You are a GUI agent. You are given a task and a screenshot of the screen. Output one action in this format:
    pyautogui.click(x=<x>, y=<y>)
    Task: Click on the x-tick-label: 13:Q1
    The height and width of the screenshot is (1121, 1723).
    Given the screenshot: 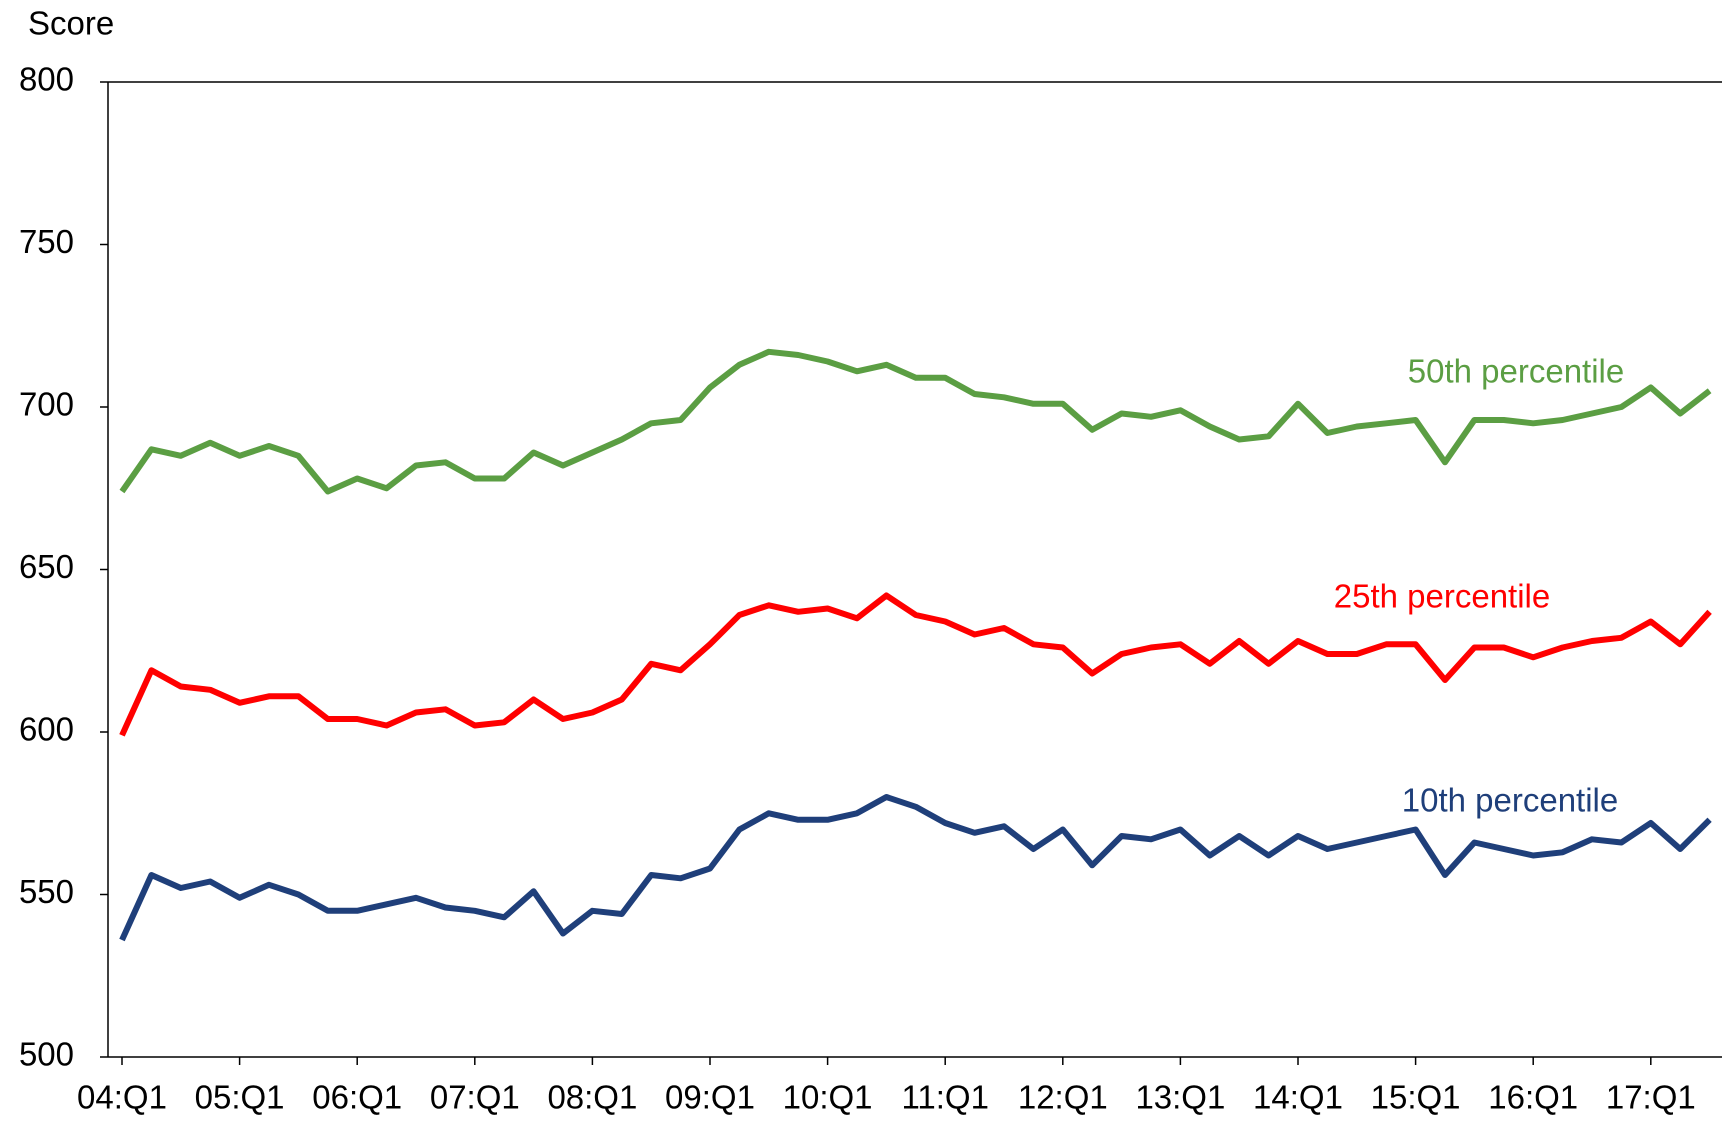 What is the action you would take?
    pyautogui.click(x=1180, y=1097)
    